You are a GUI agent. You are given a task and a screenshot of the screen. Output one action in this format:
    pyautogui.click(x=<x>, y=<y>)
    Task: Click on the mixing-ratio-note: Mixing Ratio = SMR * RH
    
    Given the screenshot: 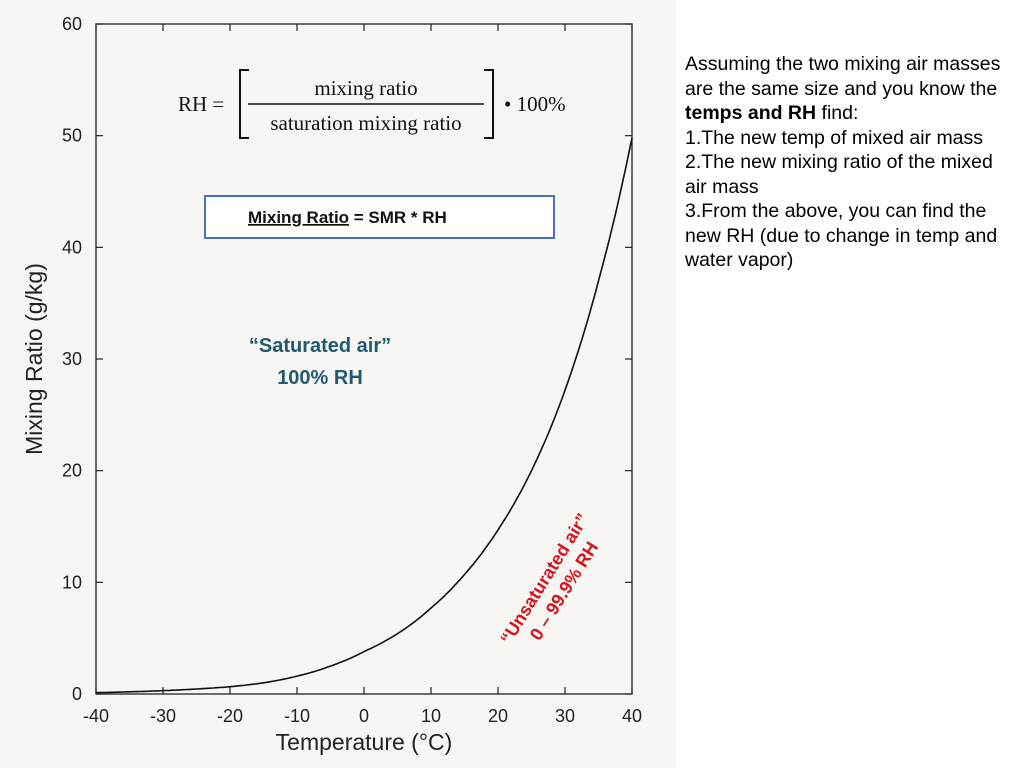 What is the action you would take?
    pyautogui.click(x=379, y=217)
    